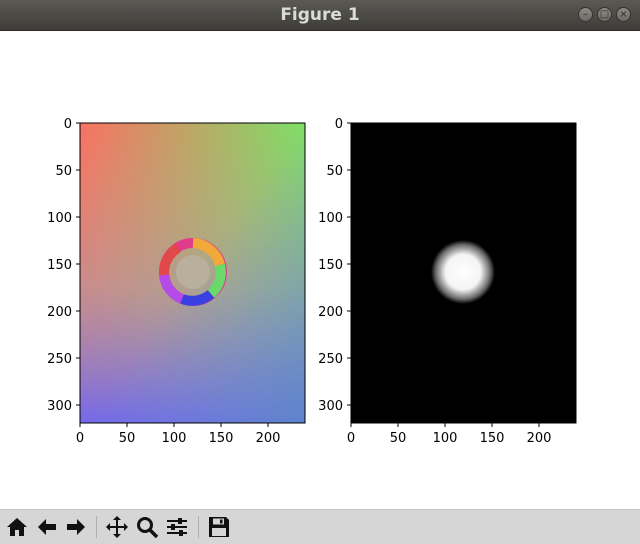 Image resolution: width=640 pixels, height=544 pixels. What do you see at coordinates (330, 265) in the screenshot?
I see `right-ytick-label: 150` at bounding box center [330, 265].